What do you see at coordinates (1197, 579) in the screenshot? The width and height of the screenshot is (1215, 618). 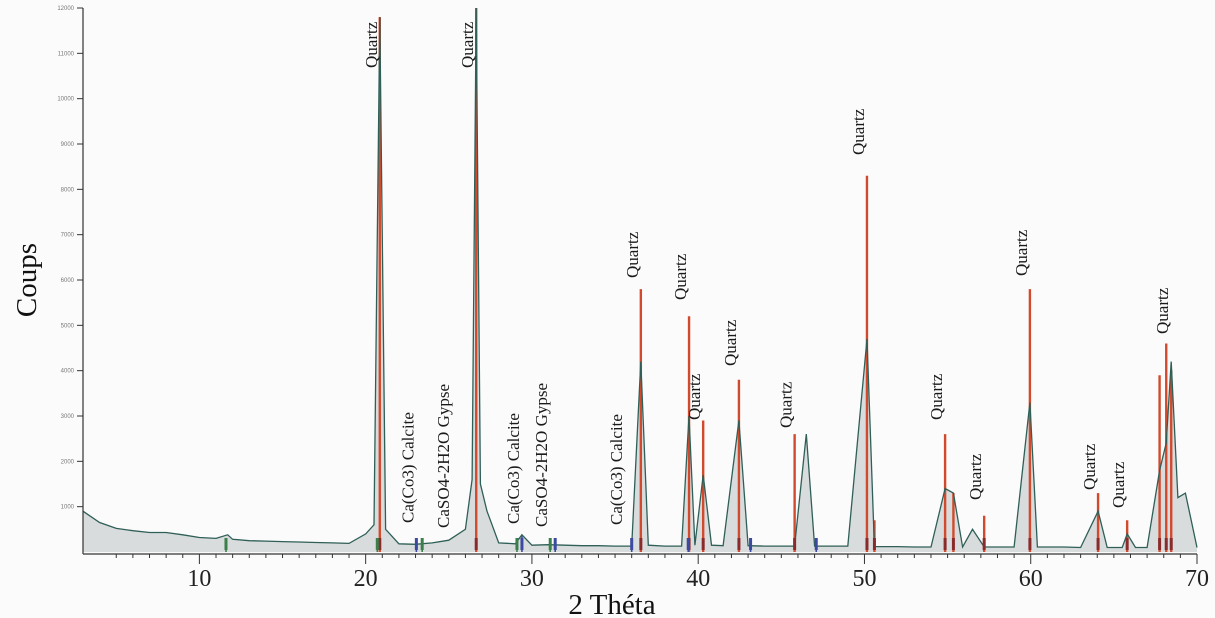 I see `x-tick-label: 70` at bounding box center [1197, 579].